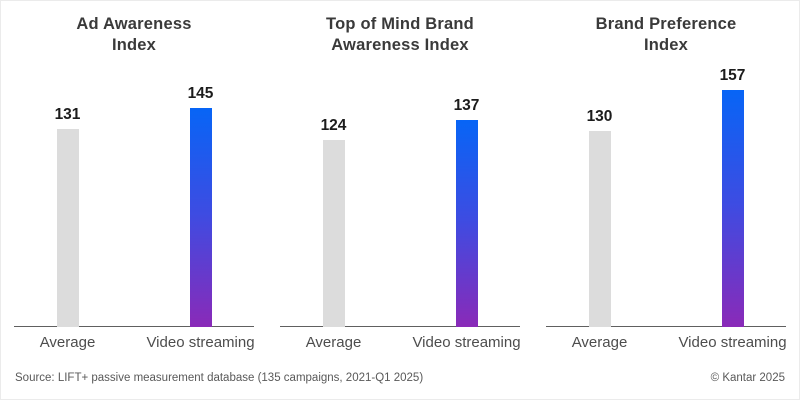  What do you see at coordinates (732, 75) in the screenshot?
I see `bar-value-label: 157` at bounding box center [732, 75].